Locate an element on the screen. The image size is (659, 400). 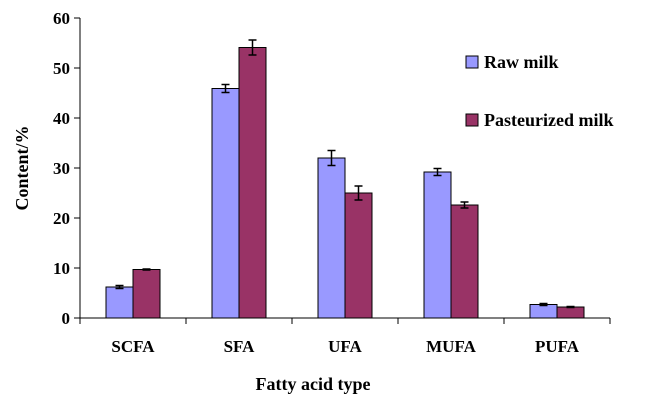
legend-label-series-1: Raw milk is located at coordinates (521, 62).